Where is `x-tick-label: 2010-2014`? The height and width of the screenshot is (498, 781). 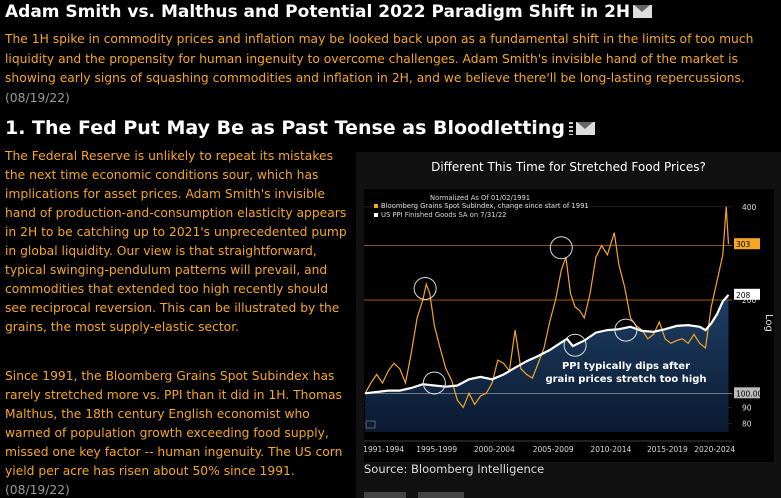 x-tick-label: 2010-2014 is located at coordinates (610, 449).